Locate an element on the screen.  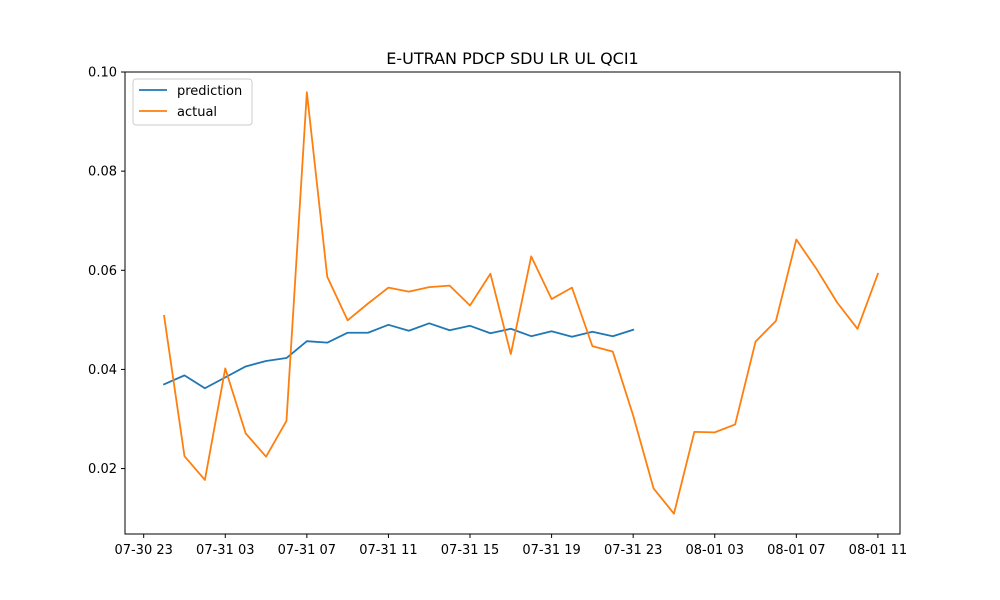
x-tick-label: 08-01 11 is located at coordinates (878, 550).